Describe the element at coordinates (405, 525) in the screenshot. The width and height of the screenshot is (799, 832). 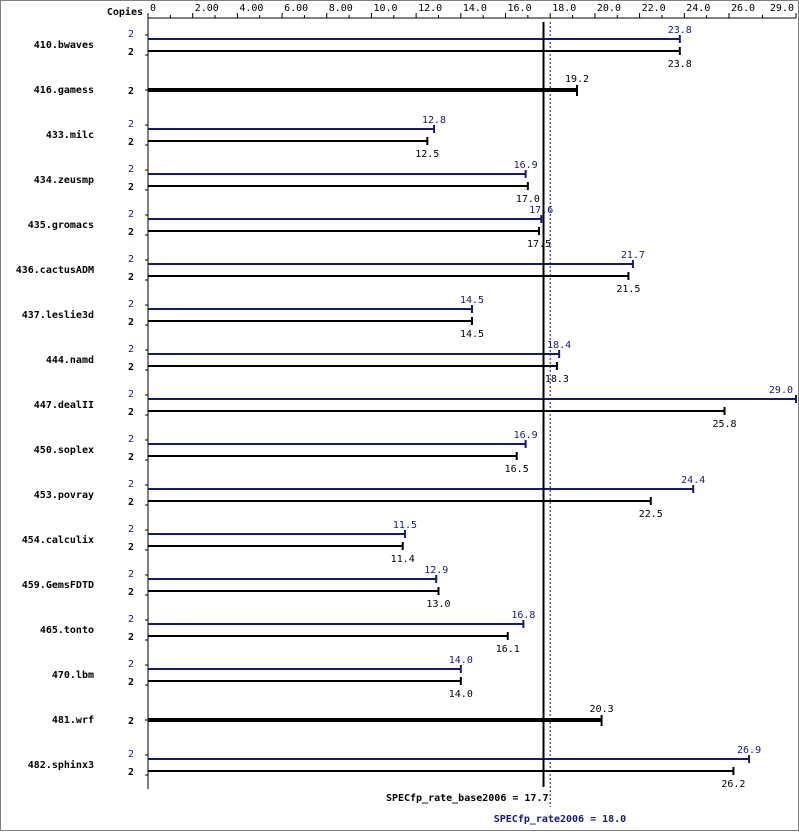
I see `peak-value-label: 11.5` at that location.